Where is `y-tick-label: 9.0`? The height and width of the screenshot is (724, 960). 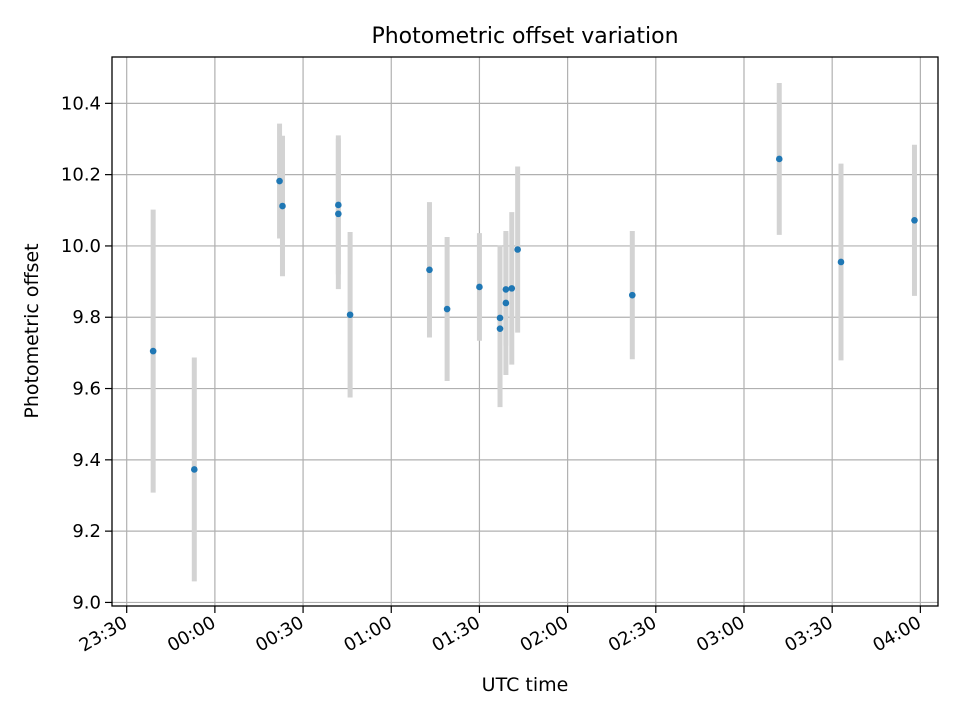
y-tick-label: 9.0 is located at coordinates (86, 602).